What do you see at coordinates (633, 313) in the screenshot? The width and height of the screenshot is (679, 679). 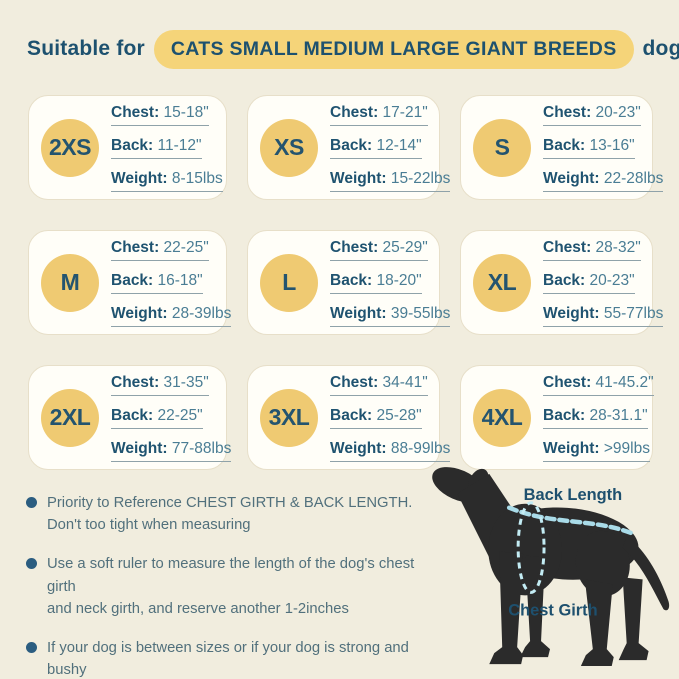 I see `weight-value: 55-77lbs` at bounding box center [633, 313].